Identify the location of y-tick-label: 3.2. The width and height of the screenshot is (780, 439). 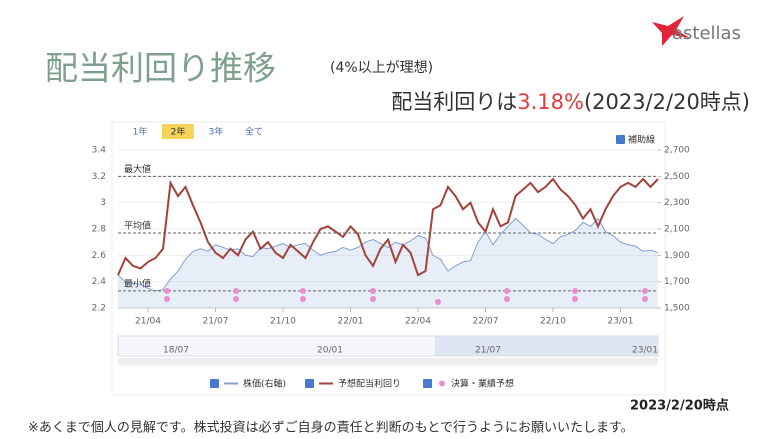
(99, 177).